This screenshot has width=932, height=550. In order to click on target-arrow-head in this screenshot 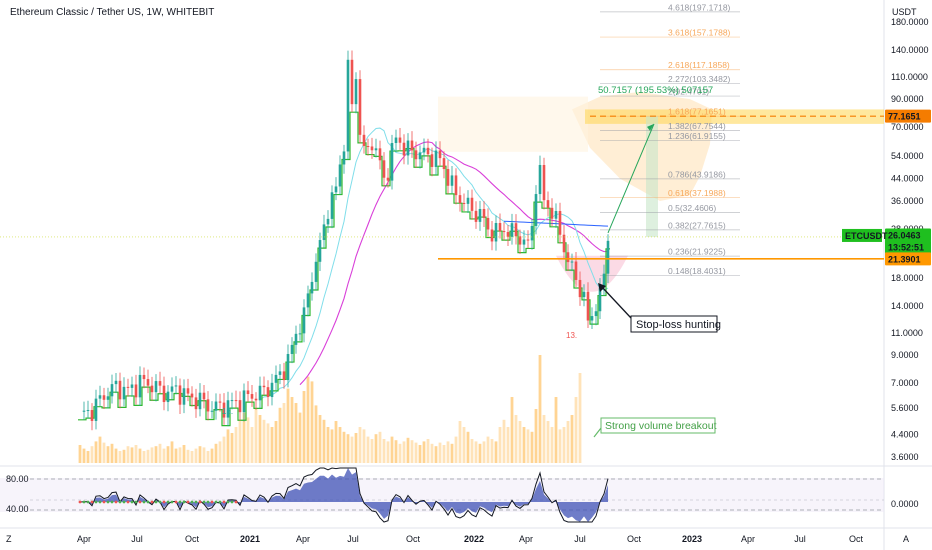, I will do `click(650, 127)`.